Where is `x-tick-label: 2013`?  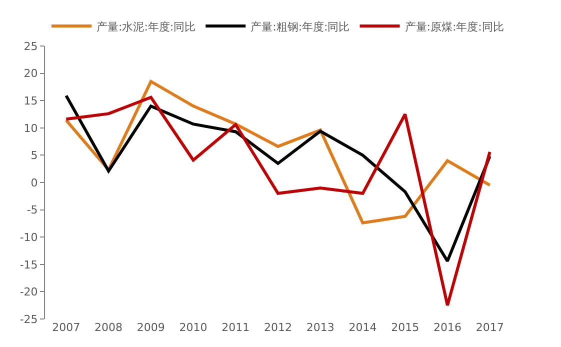
x-tick-label: 2013 is located at coordinates (320, 327).